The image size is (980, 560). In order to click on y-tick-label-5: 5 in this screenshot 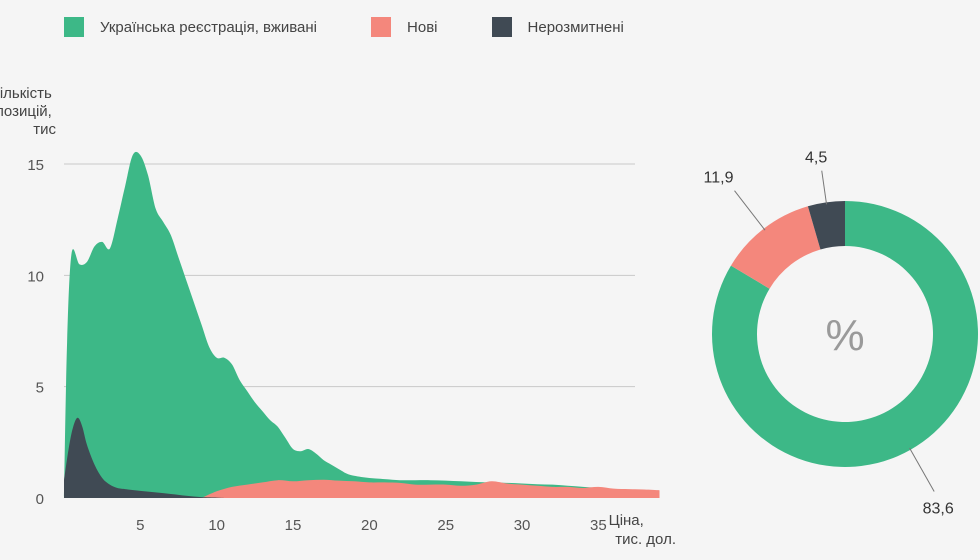, I will do `click(40, 388)`.